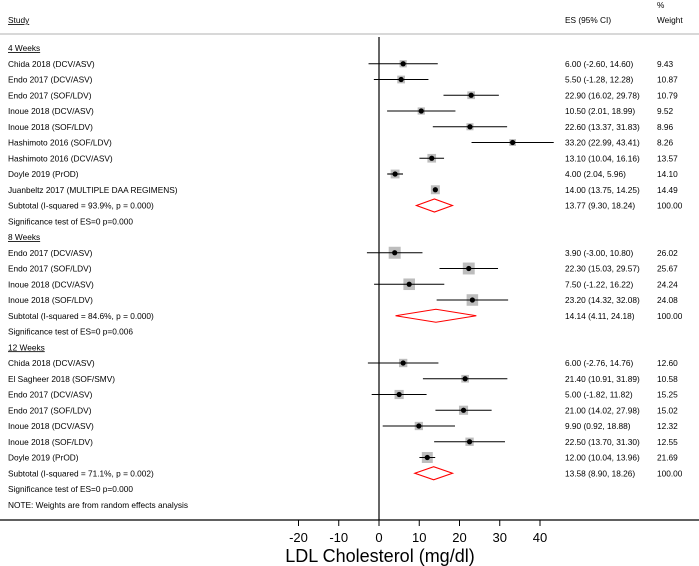  Describe the element at coordinates (379, 556) in the screenshot. I see `x-axis-title: LDL Cholesterol (mg/dl)` at that location.